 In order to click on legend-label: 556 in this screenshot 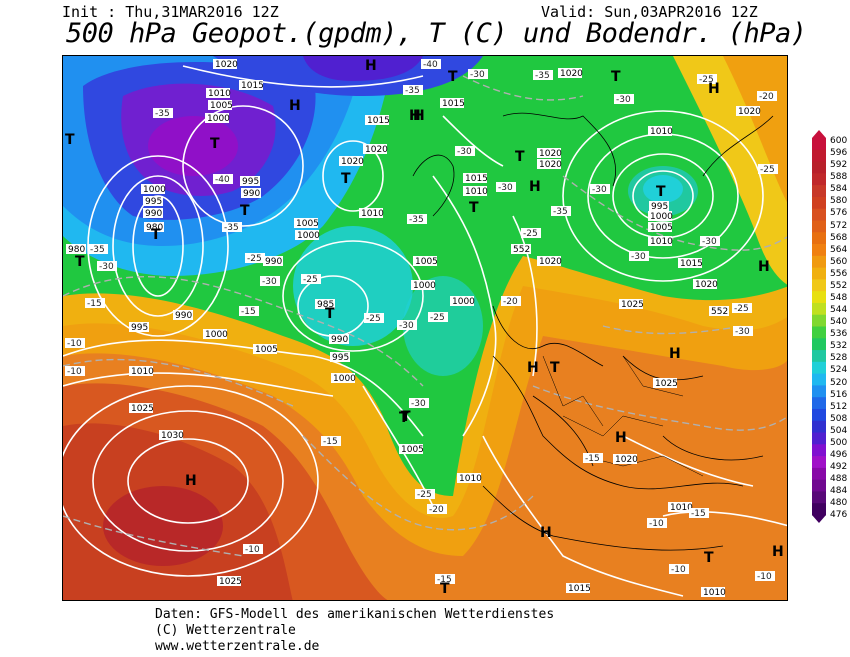, I will do `click(839, 273)`.